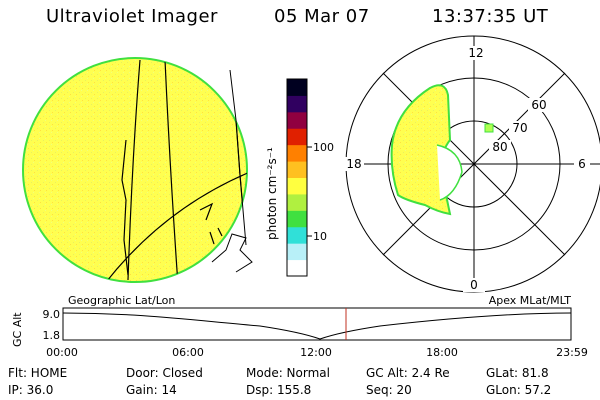 This screenshot has width=600, height=400. Describe the element at coordinates (389, 390) in the screenshot. I see `status-seq: Seq: 20` at that location.